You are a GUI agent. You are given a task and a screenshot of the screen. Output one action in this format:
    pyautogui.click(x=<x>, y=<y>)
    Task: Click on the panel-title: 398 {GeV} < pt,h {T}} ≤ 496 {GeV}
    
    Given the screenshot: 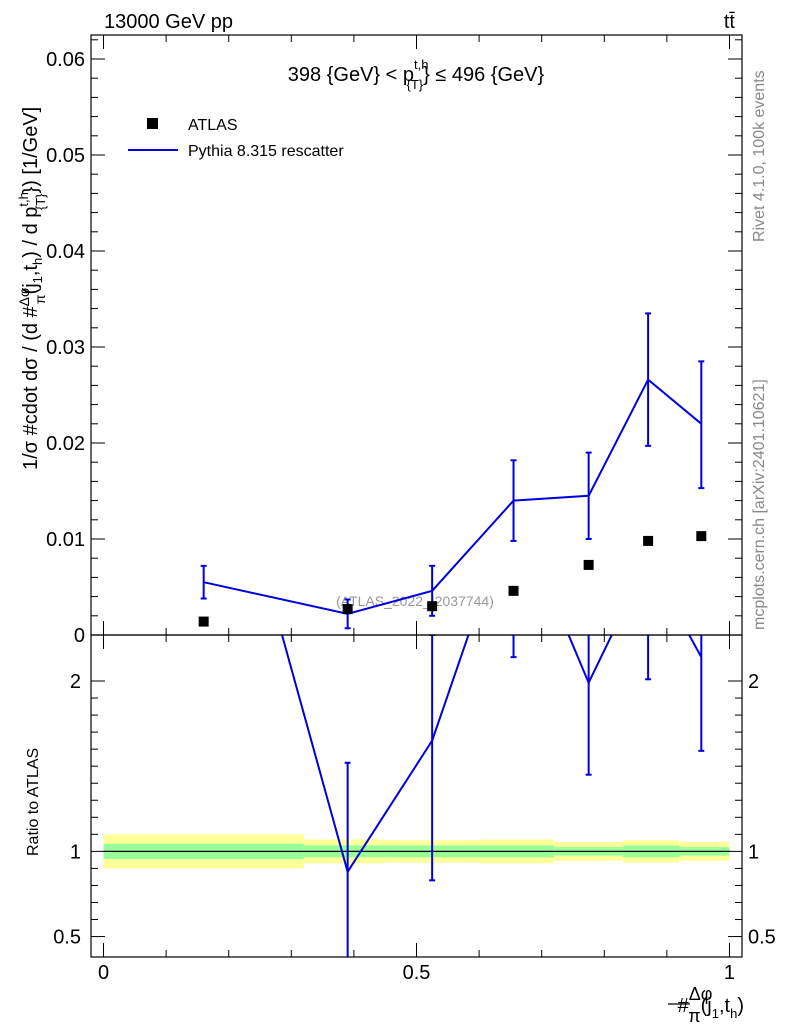 What is the action you would take?
    pyautogui.click(x=416, y=74)
    